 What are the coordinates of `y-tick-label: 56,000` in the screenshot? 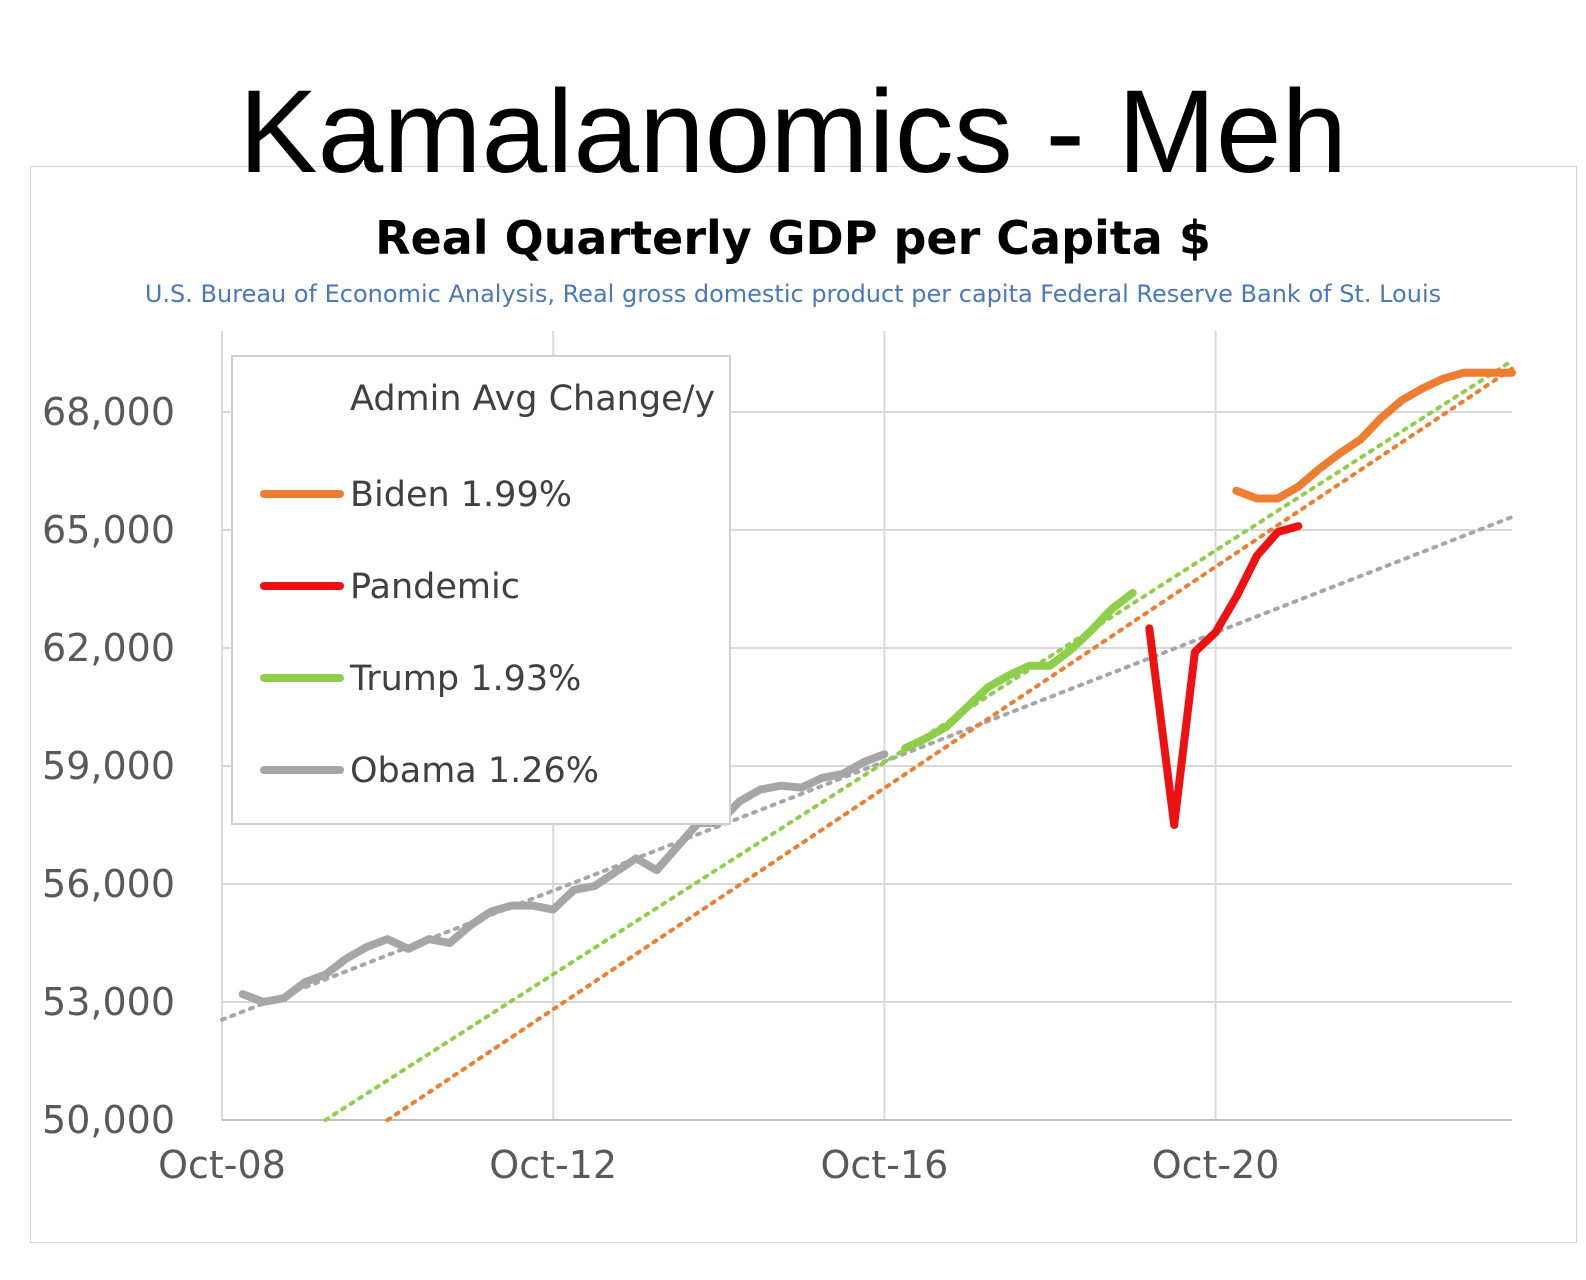 It's located at (108, 884).